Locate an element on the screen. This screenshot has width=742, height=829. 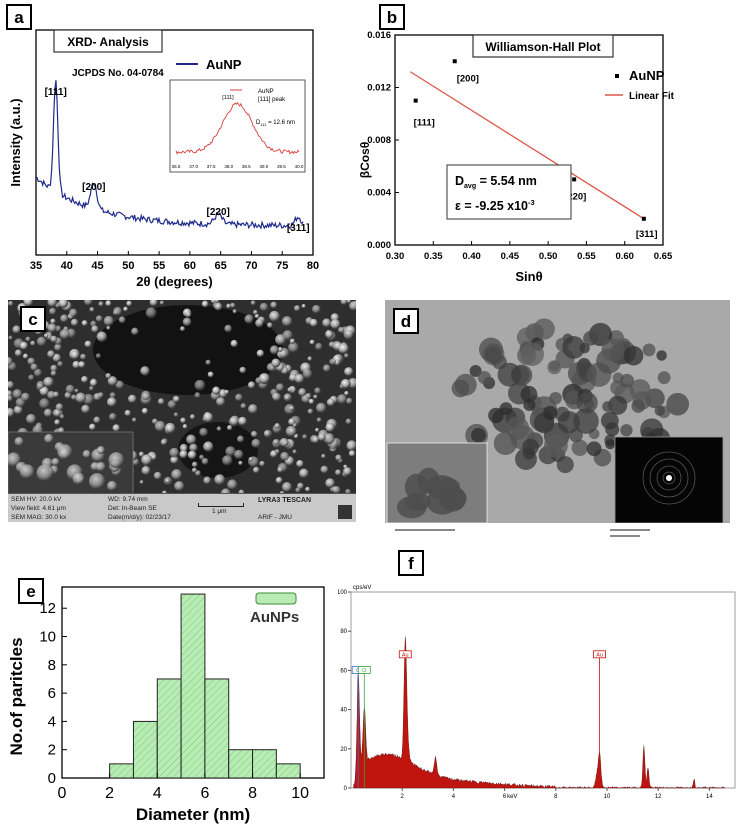
saed-ring is located at coordinates (669, 478).